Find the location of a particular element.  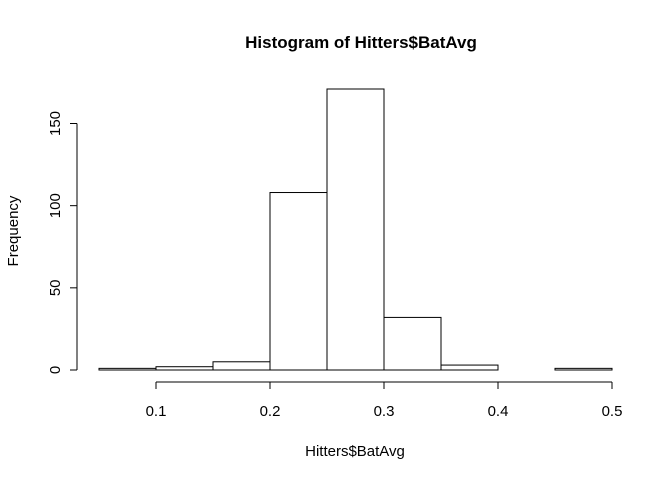

y-tick-label-2: 100 is located at coordinates (55, 205).